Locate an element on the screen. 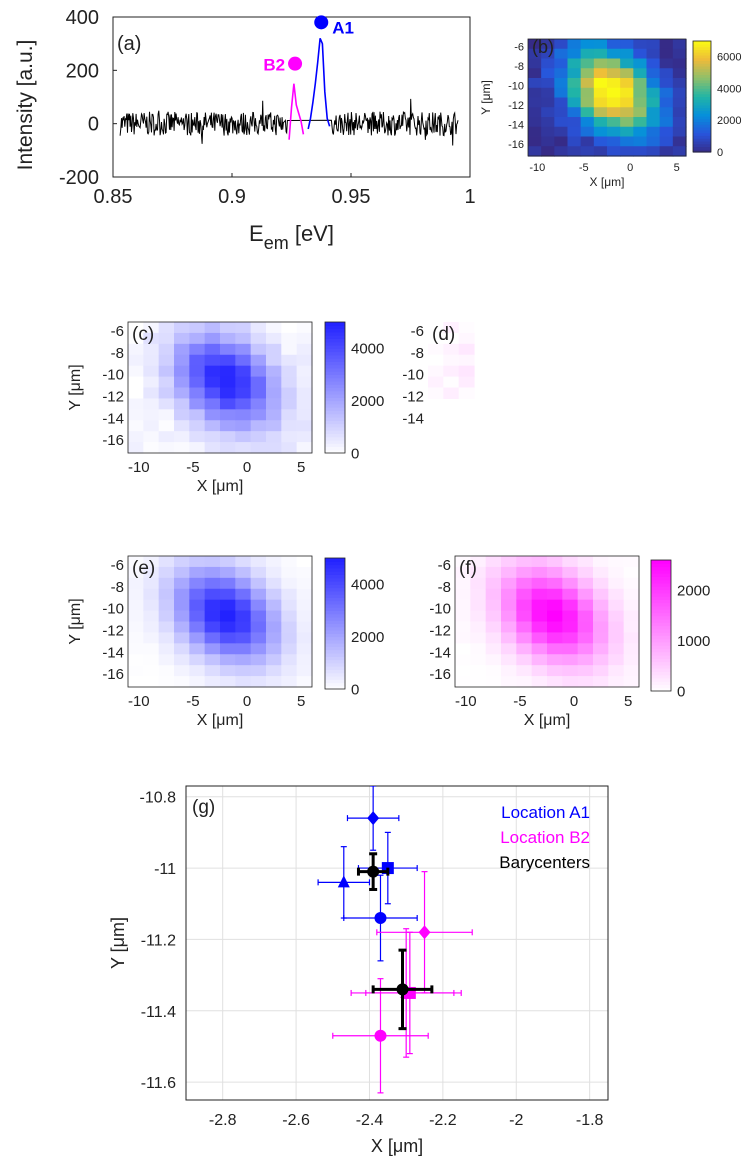 This screenshot has width=745, height=1159. x-tick-label: -10 is located at coordinates (139, 467).